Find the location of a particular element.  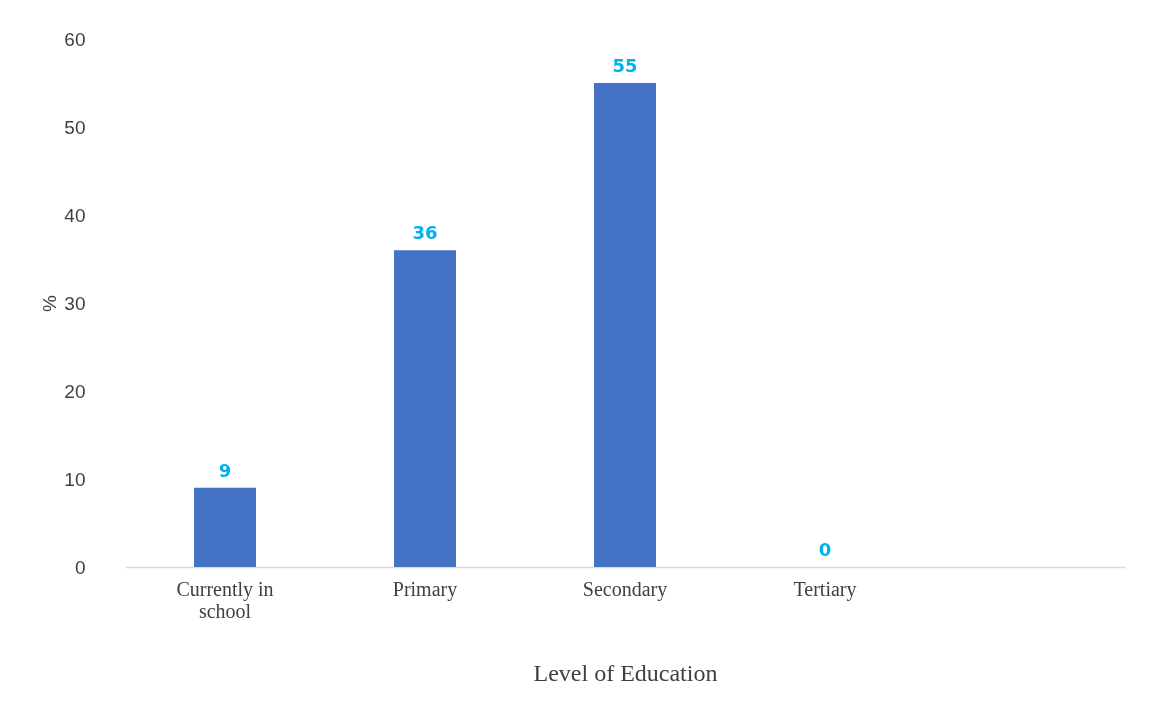

data-label: 9 is located at coordinates (225, 470).